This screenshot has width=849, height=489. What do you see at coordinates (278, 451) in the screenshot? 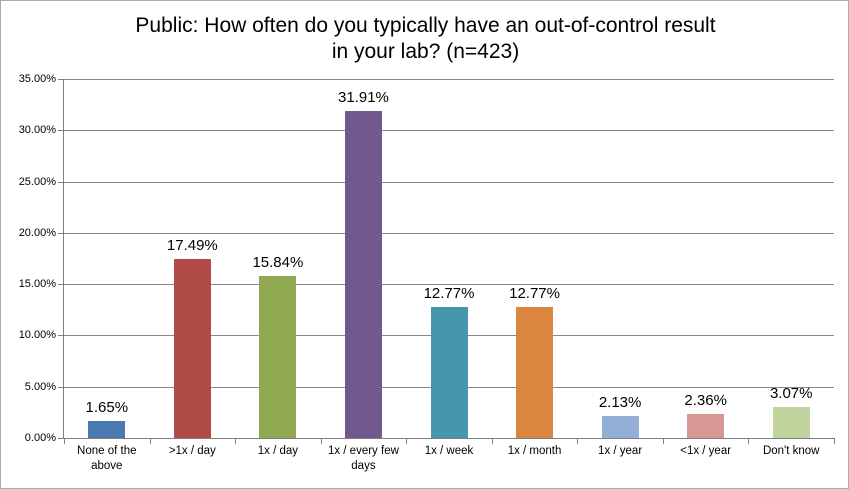
I see `x-axis-category-label: 1x / day` at bounding box center [278, 451].